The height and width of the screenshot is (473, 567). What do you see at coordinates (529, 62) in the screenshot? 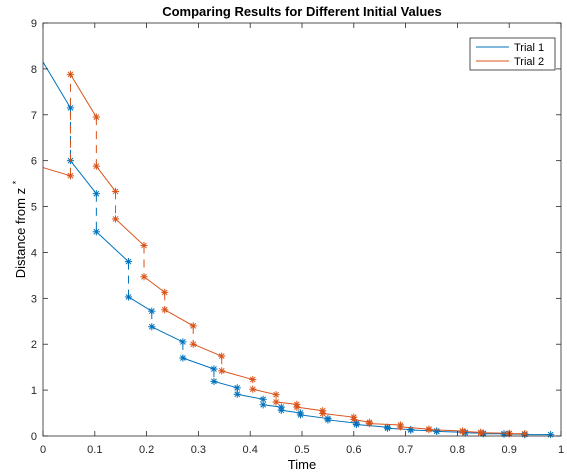
I see `legend-label-trial-2: Trial 2` at bounding box center [529, 62].